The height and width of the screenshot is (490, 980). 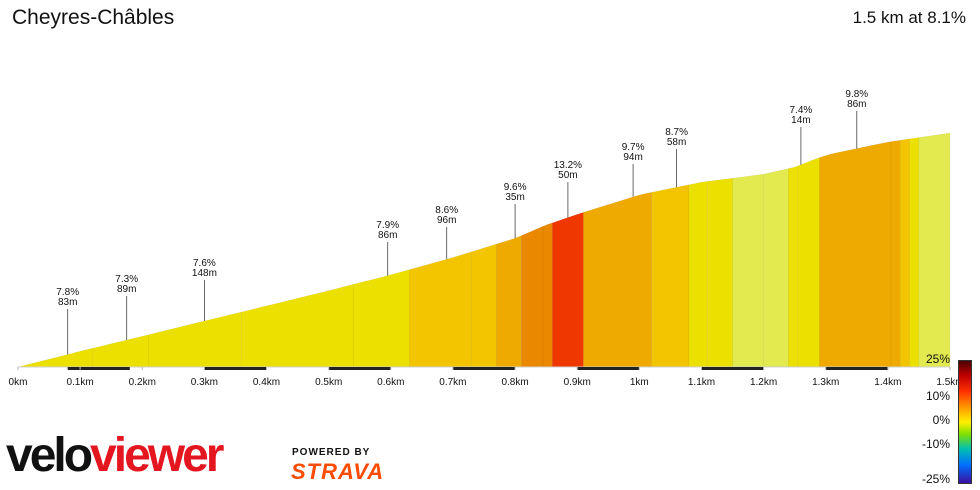 I want to click on x-tick-label-12: 1.2km, so click(x=763, y=382).